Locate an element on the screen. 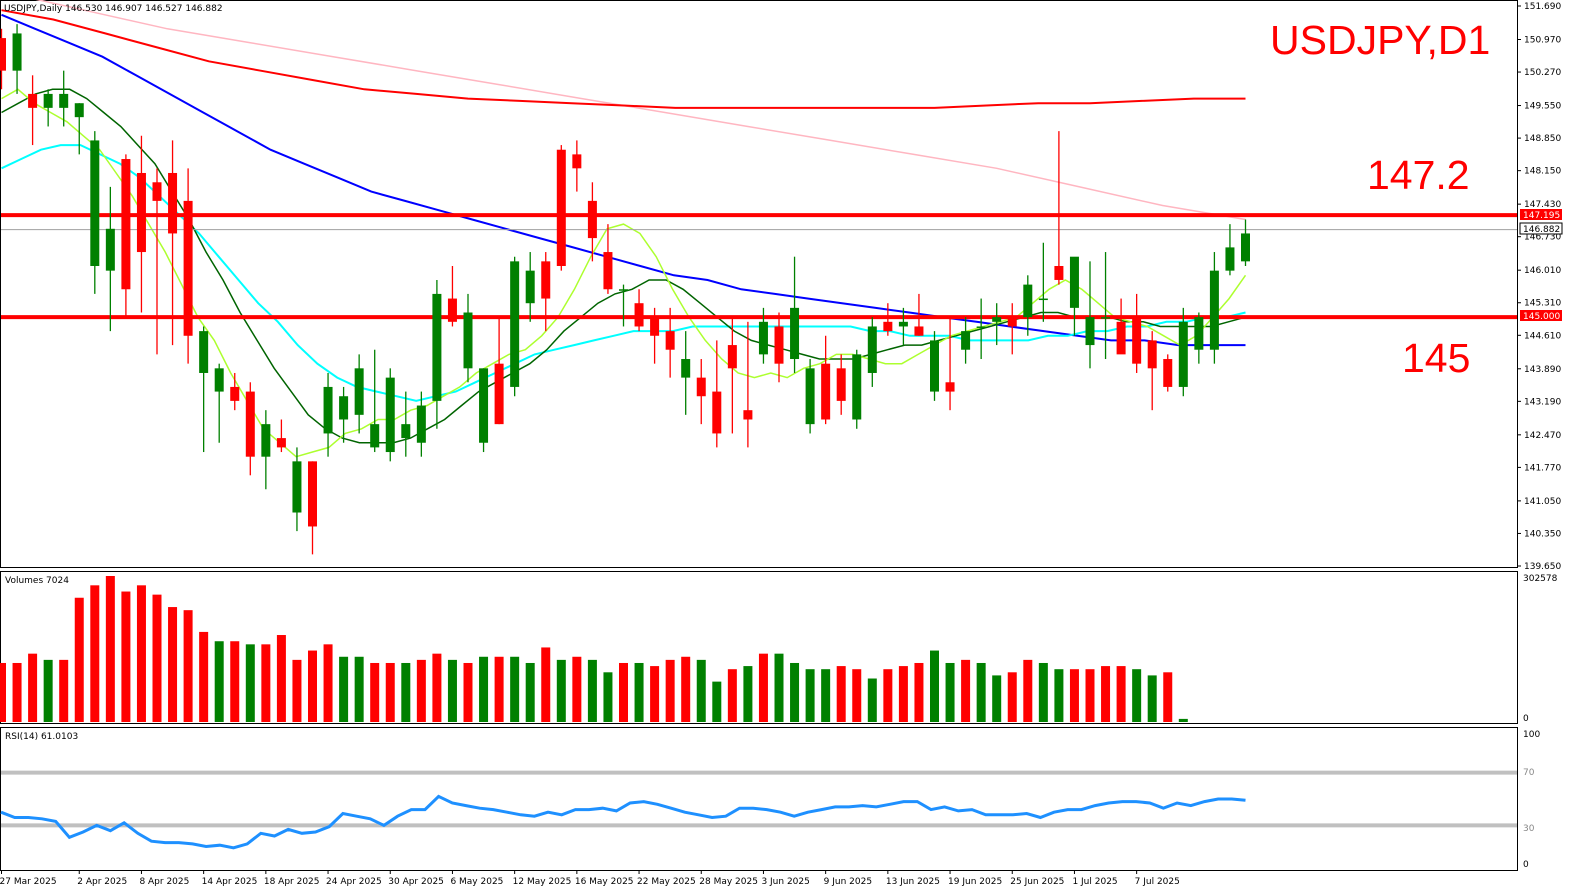  x-tick-label: 7 Jul 2025 is located at coordinates (1157, 882).